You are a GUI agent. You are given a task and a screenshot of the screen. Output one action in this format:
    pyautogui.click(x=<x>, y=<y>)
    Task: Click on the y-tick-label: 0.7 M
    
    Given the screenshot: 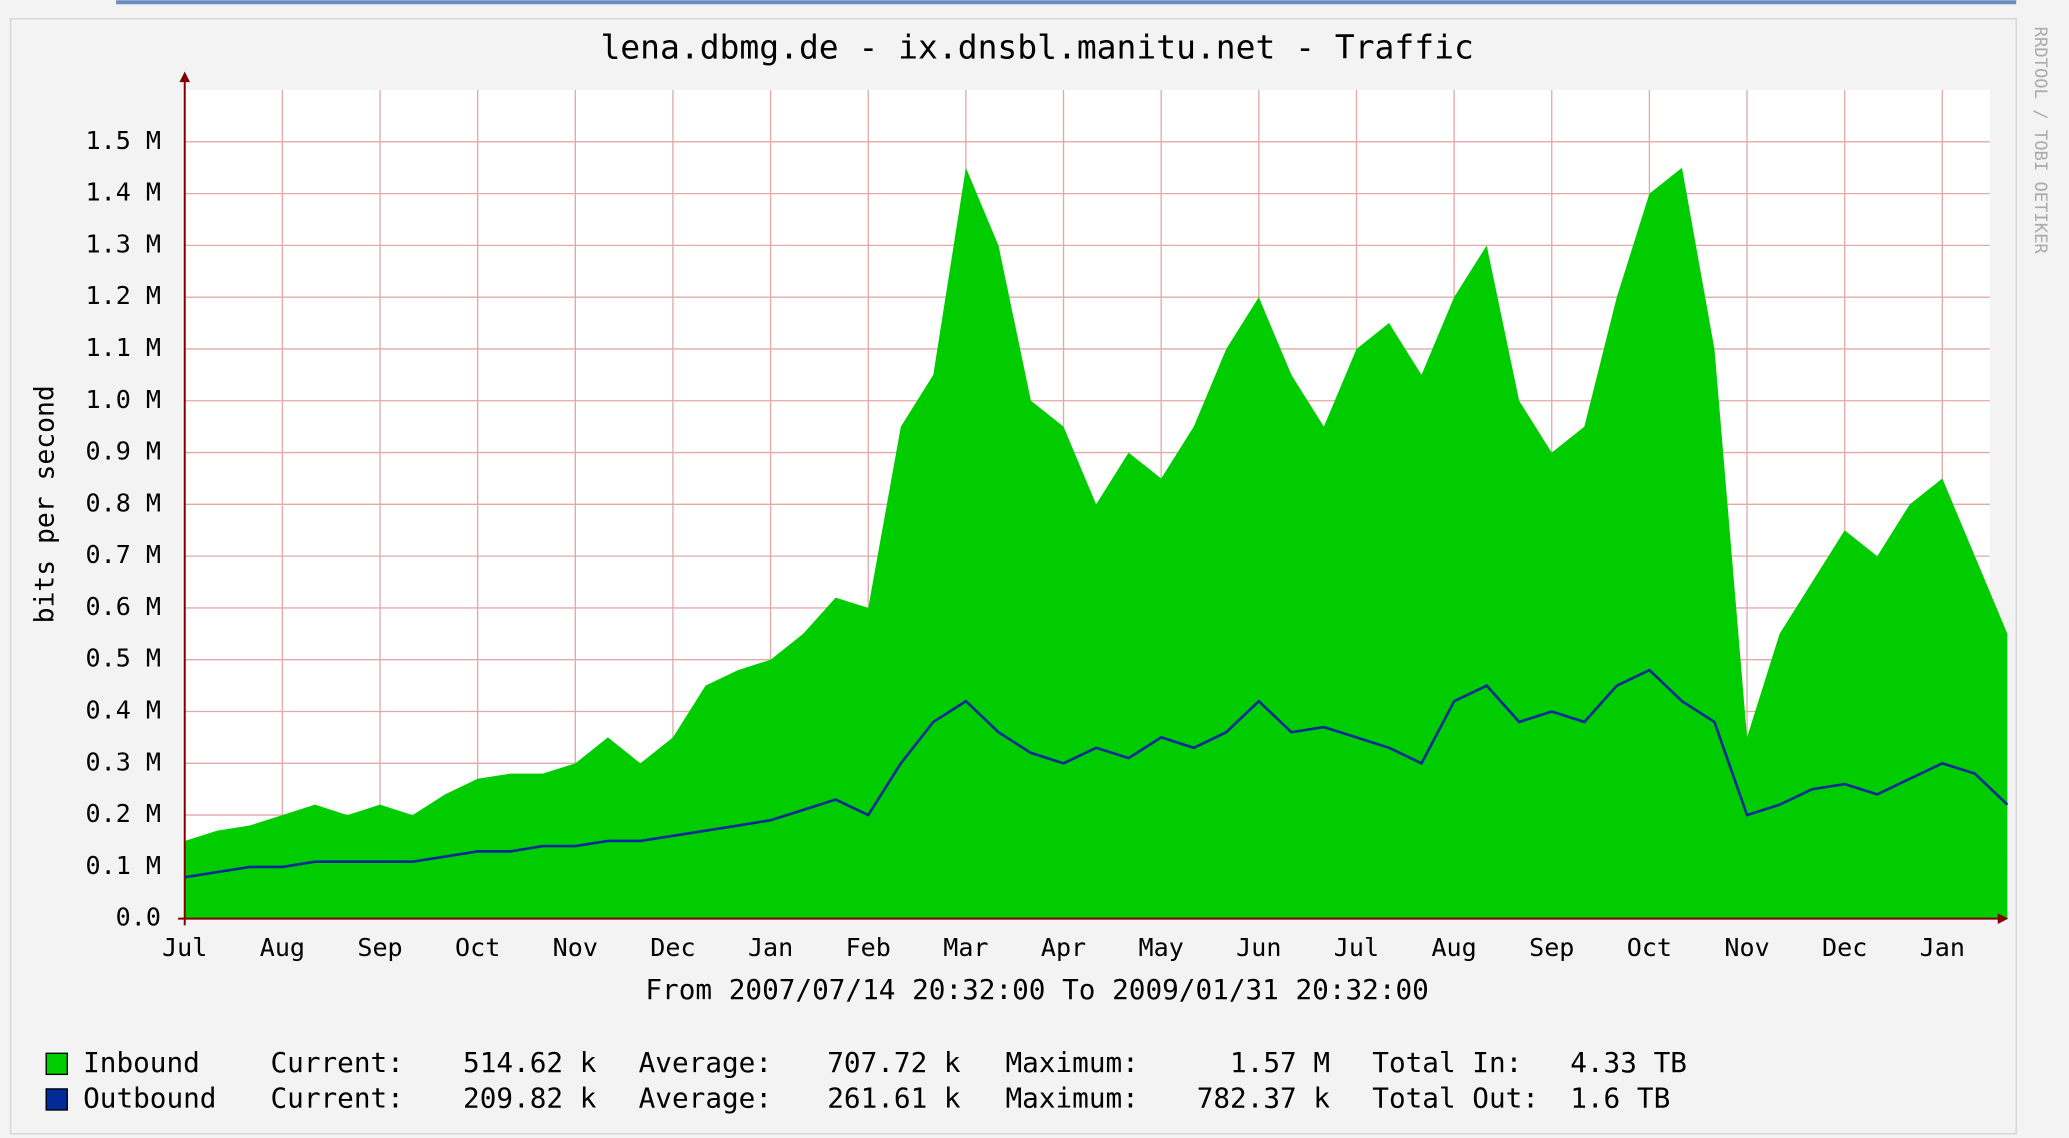 What is the action you would take?
    pyautogui.click(x=123, y=554)
    